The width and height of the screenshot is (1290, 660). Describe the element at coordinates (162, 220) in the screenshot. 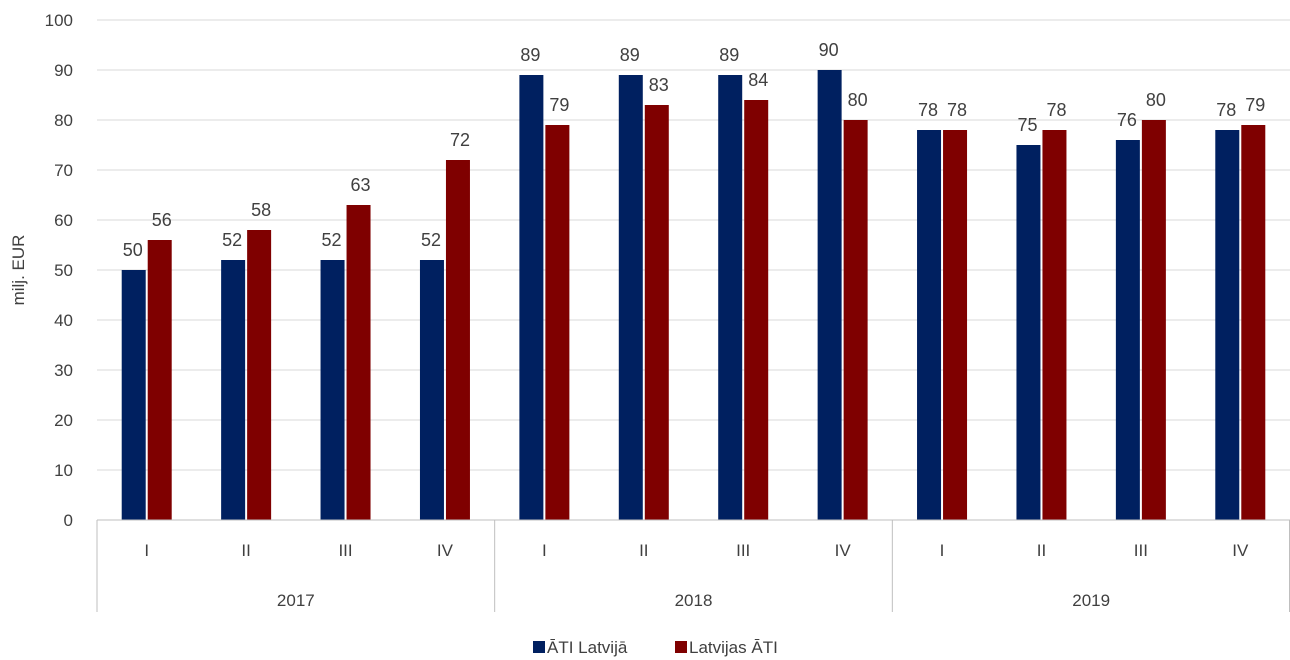

I see `data-label: 56` at that location.